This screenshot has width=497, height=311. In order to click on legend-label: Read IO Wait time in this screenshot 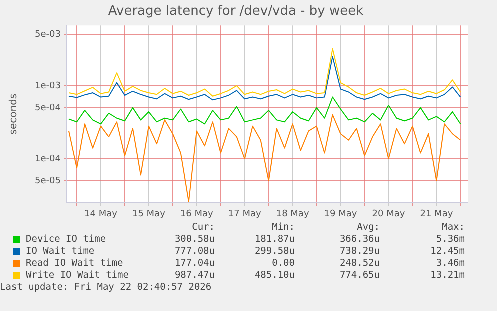, I will do `click(75, 264)`.